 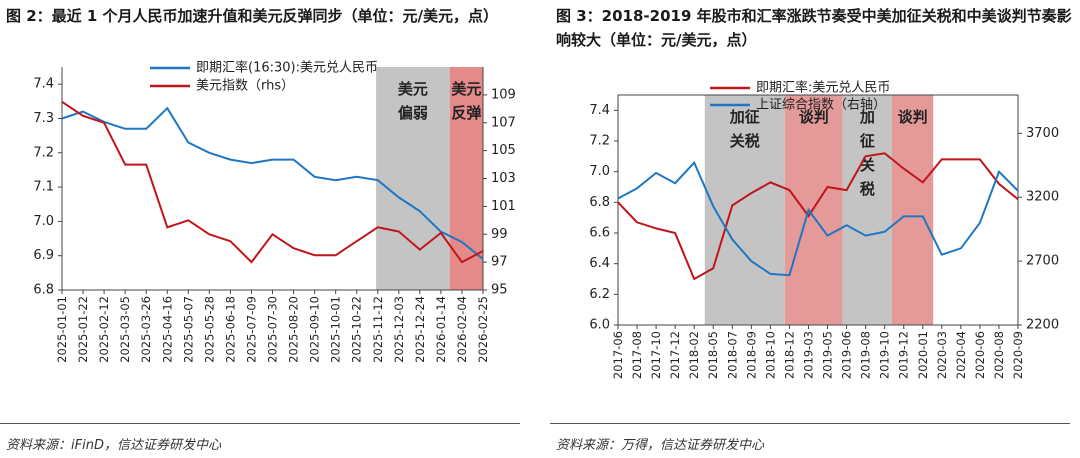 What do you see at coordinates (503, 150) in the screenshot?
I see `y2-tick-label: 105` at bounding box center [503, 150].